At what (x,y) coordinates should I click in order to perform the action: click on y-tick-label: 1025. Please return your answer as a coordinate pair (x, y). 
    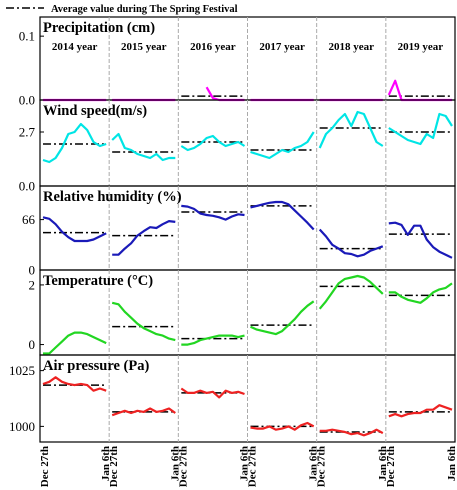
    Looking at the image, I should click on (22, 370).